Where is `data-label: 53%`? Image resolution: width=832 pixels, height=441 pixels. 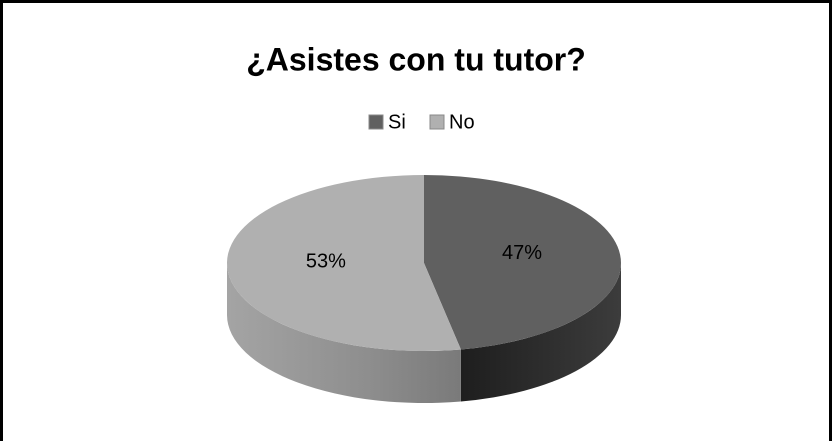
data-label: 53% is located at coordinates (326, 261).